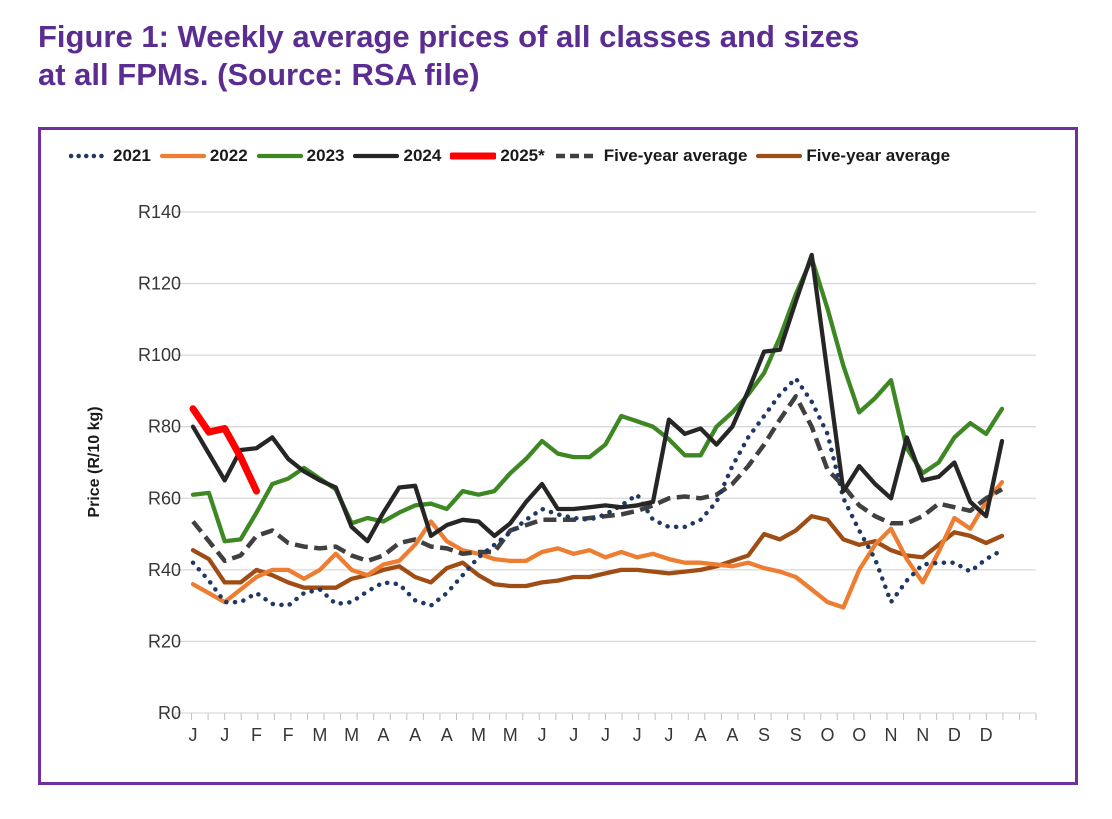  I want to click on series-line-five-year-average, so click(597, 552).